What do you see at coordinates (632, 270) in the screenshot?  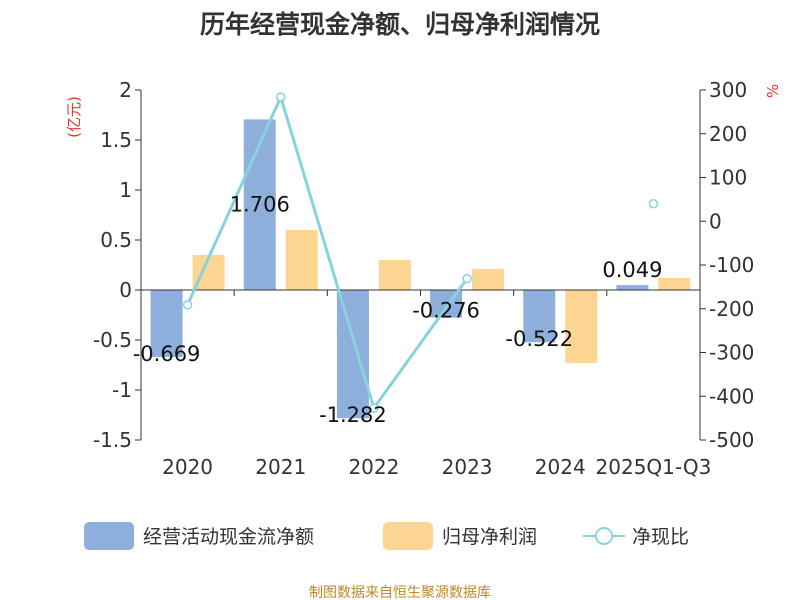 I see `data-label-2025Q1-Q3: 0.049` at bounding box center [632, 270].